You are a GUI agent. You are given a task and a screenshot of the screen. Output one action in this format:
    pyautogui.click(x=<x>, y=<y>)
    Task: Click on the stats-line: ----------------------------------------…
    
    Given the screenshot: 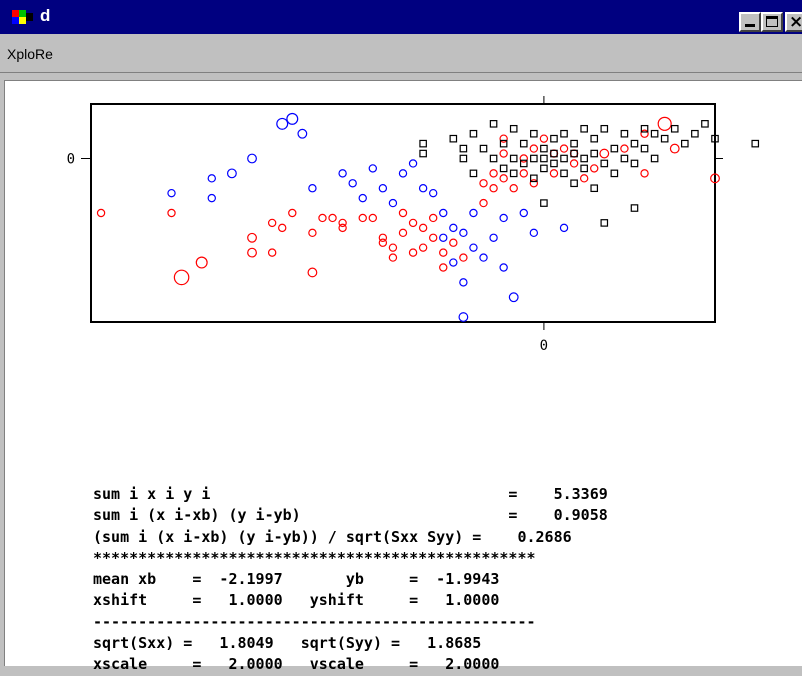 What is the action you would take?
    pyautogui.click(x=314, y=621)
    